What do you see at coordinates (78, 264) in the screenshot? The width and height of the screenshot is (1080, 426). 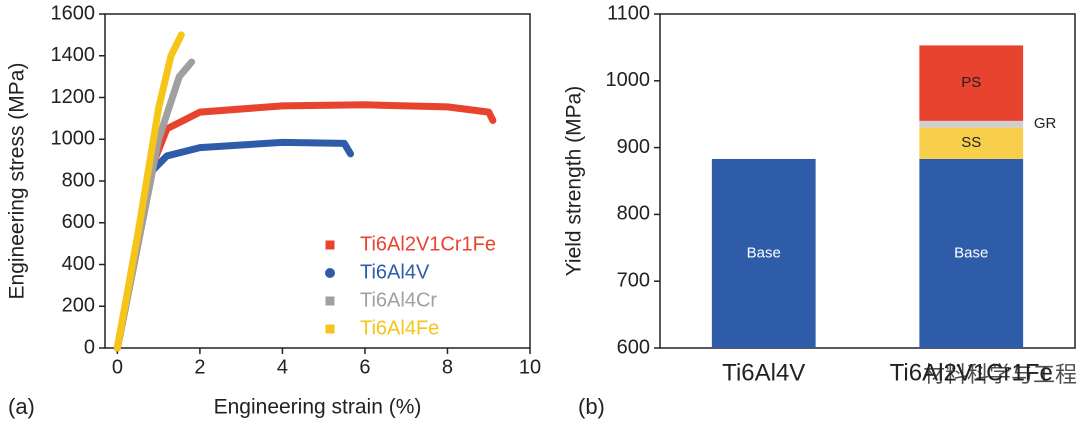 I see `y-tick-label: 400` at bounding box center [78, 264].